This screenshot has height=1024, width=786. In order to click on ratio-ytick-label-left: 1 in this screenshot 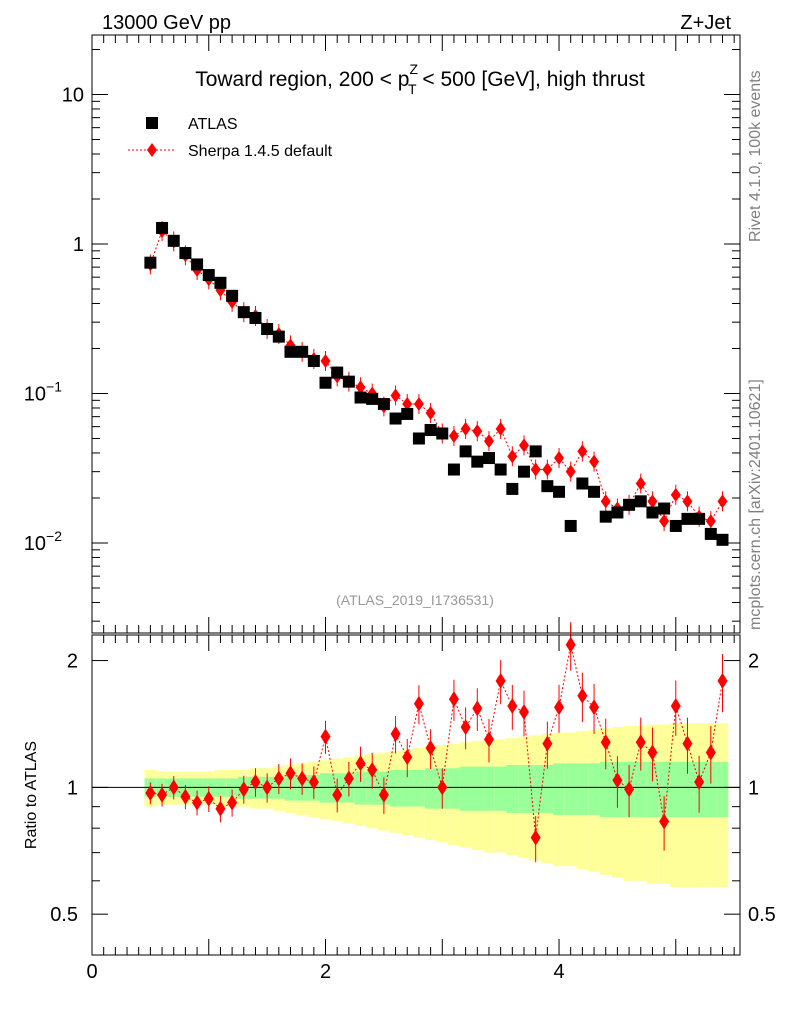, I will do `click(72, 788)`.